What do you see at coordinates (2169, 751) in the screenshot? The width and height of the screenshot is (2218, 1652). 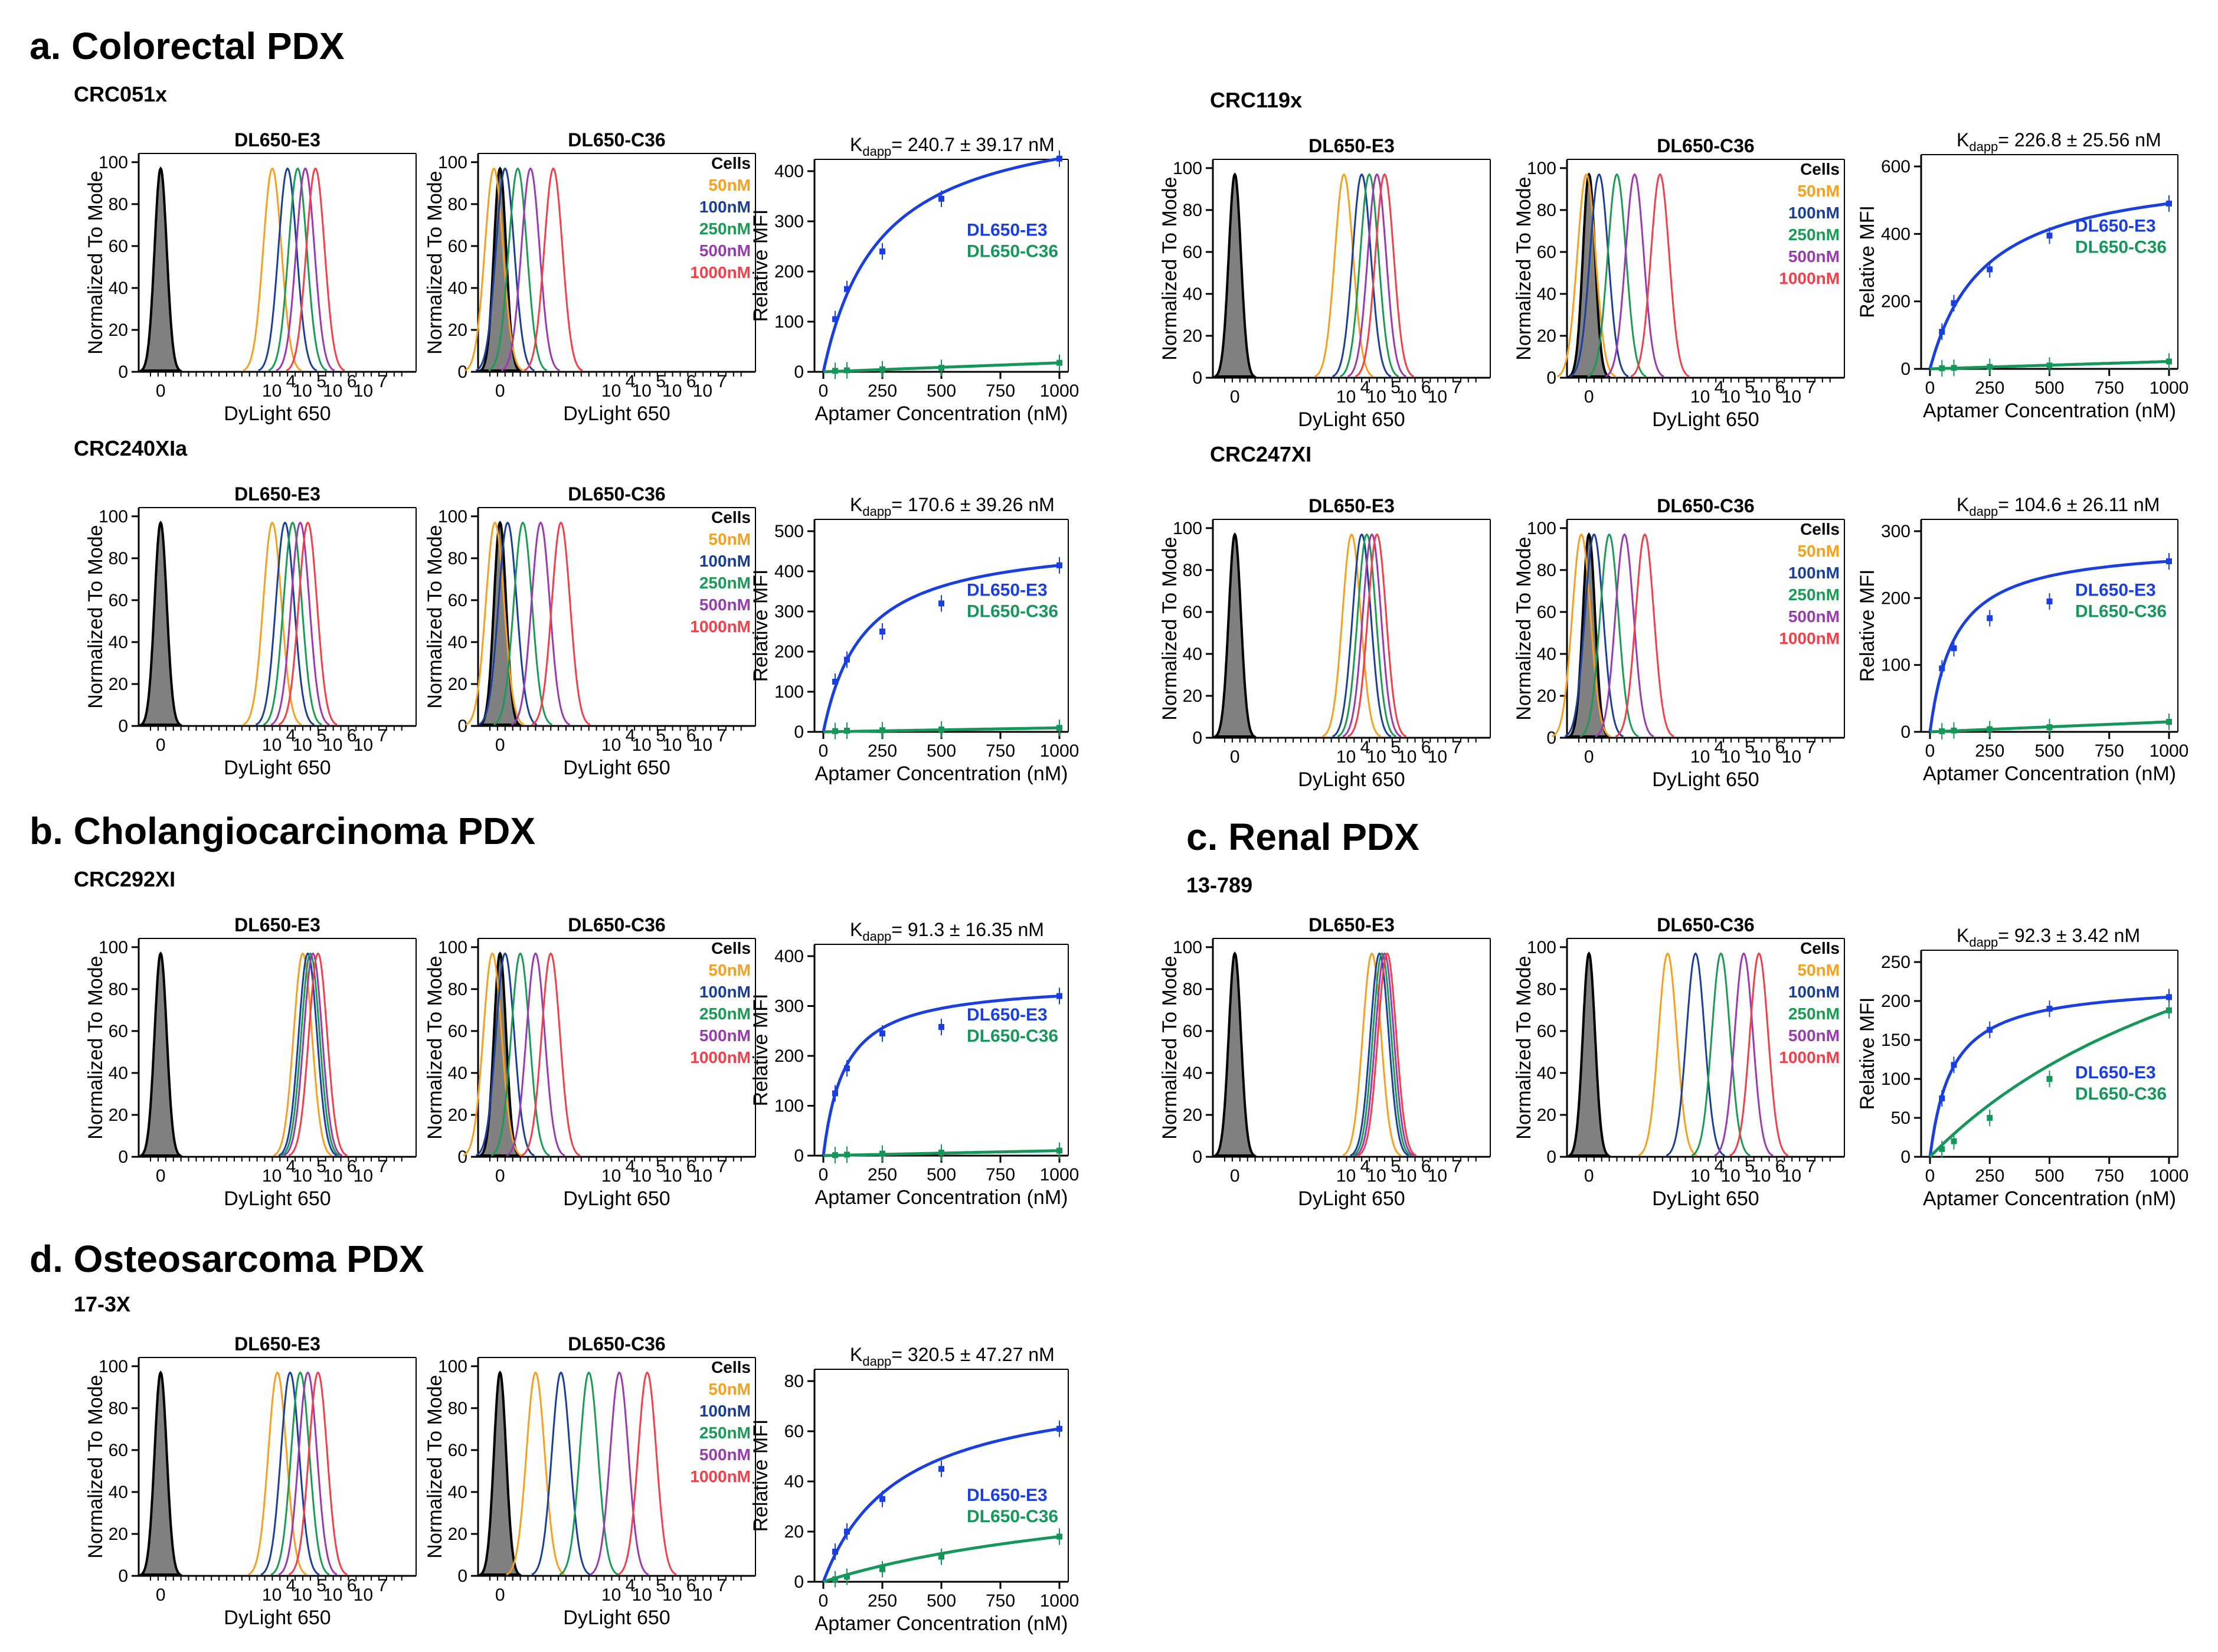 I see `x-tick-label: 1000` at bounding box center [2169, 751].